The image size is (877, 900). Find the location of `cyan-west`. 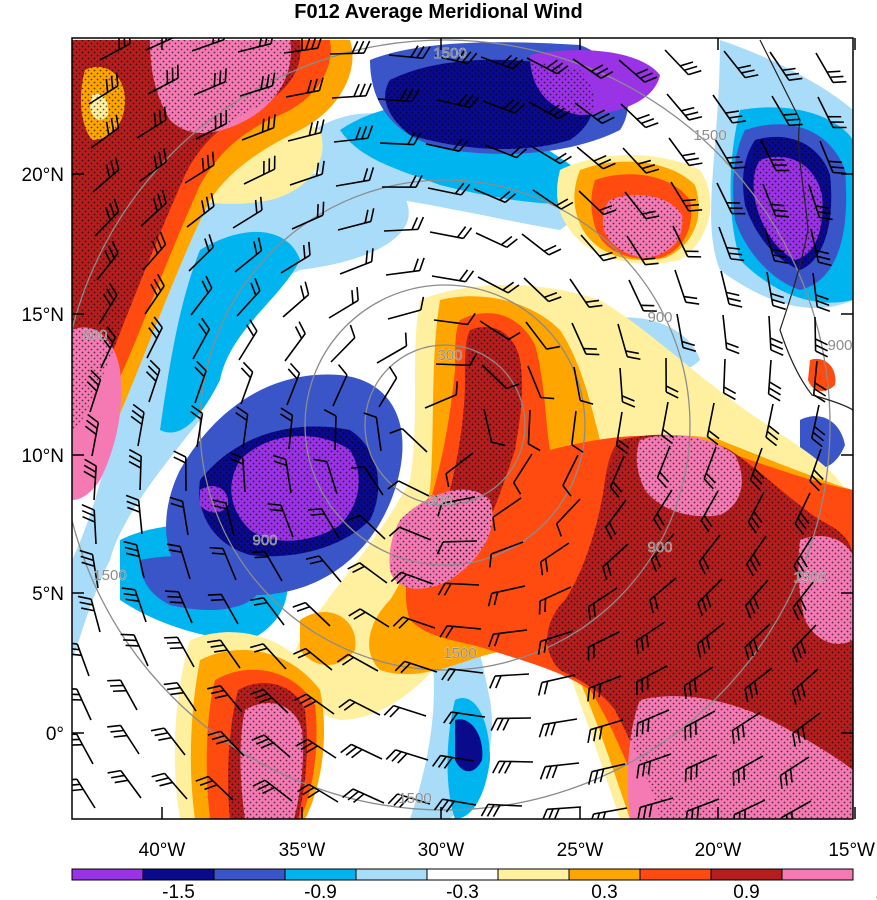

cyan-west is located at coordinates (230, 332).